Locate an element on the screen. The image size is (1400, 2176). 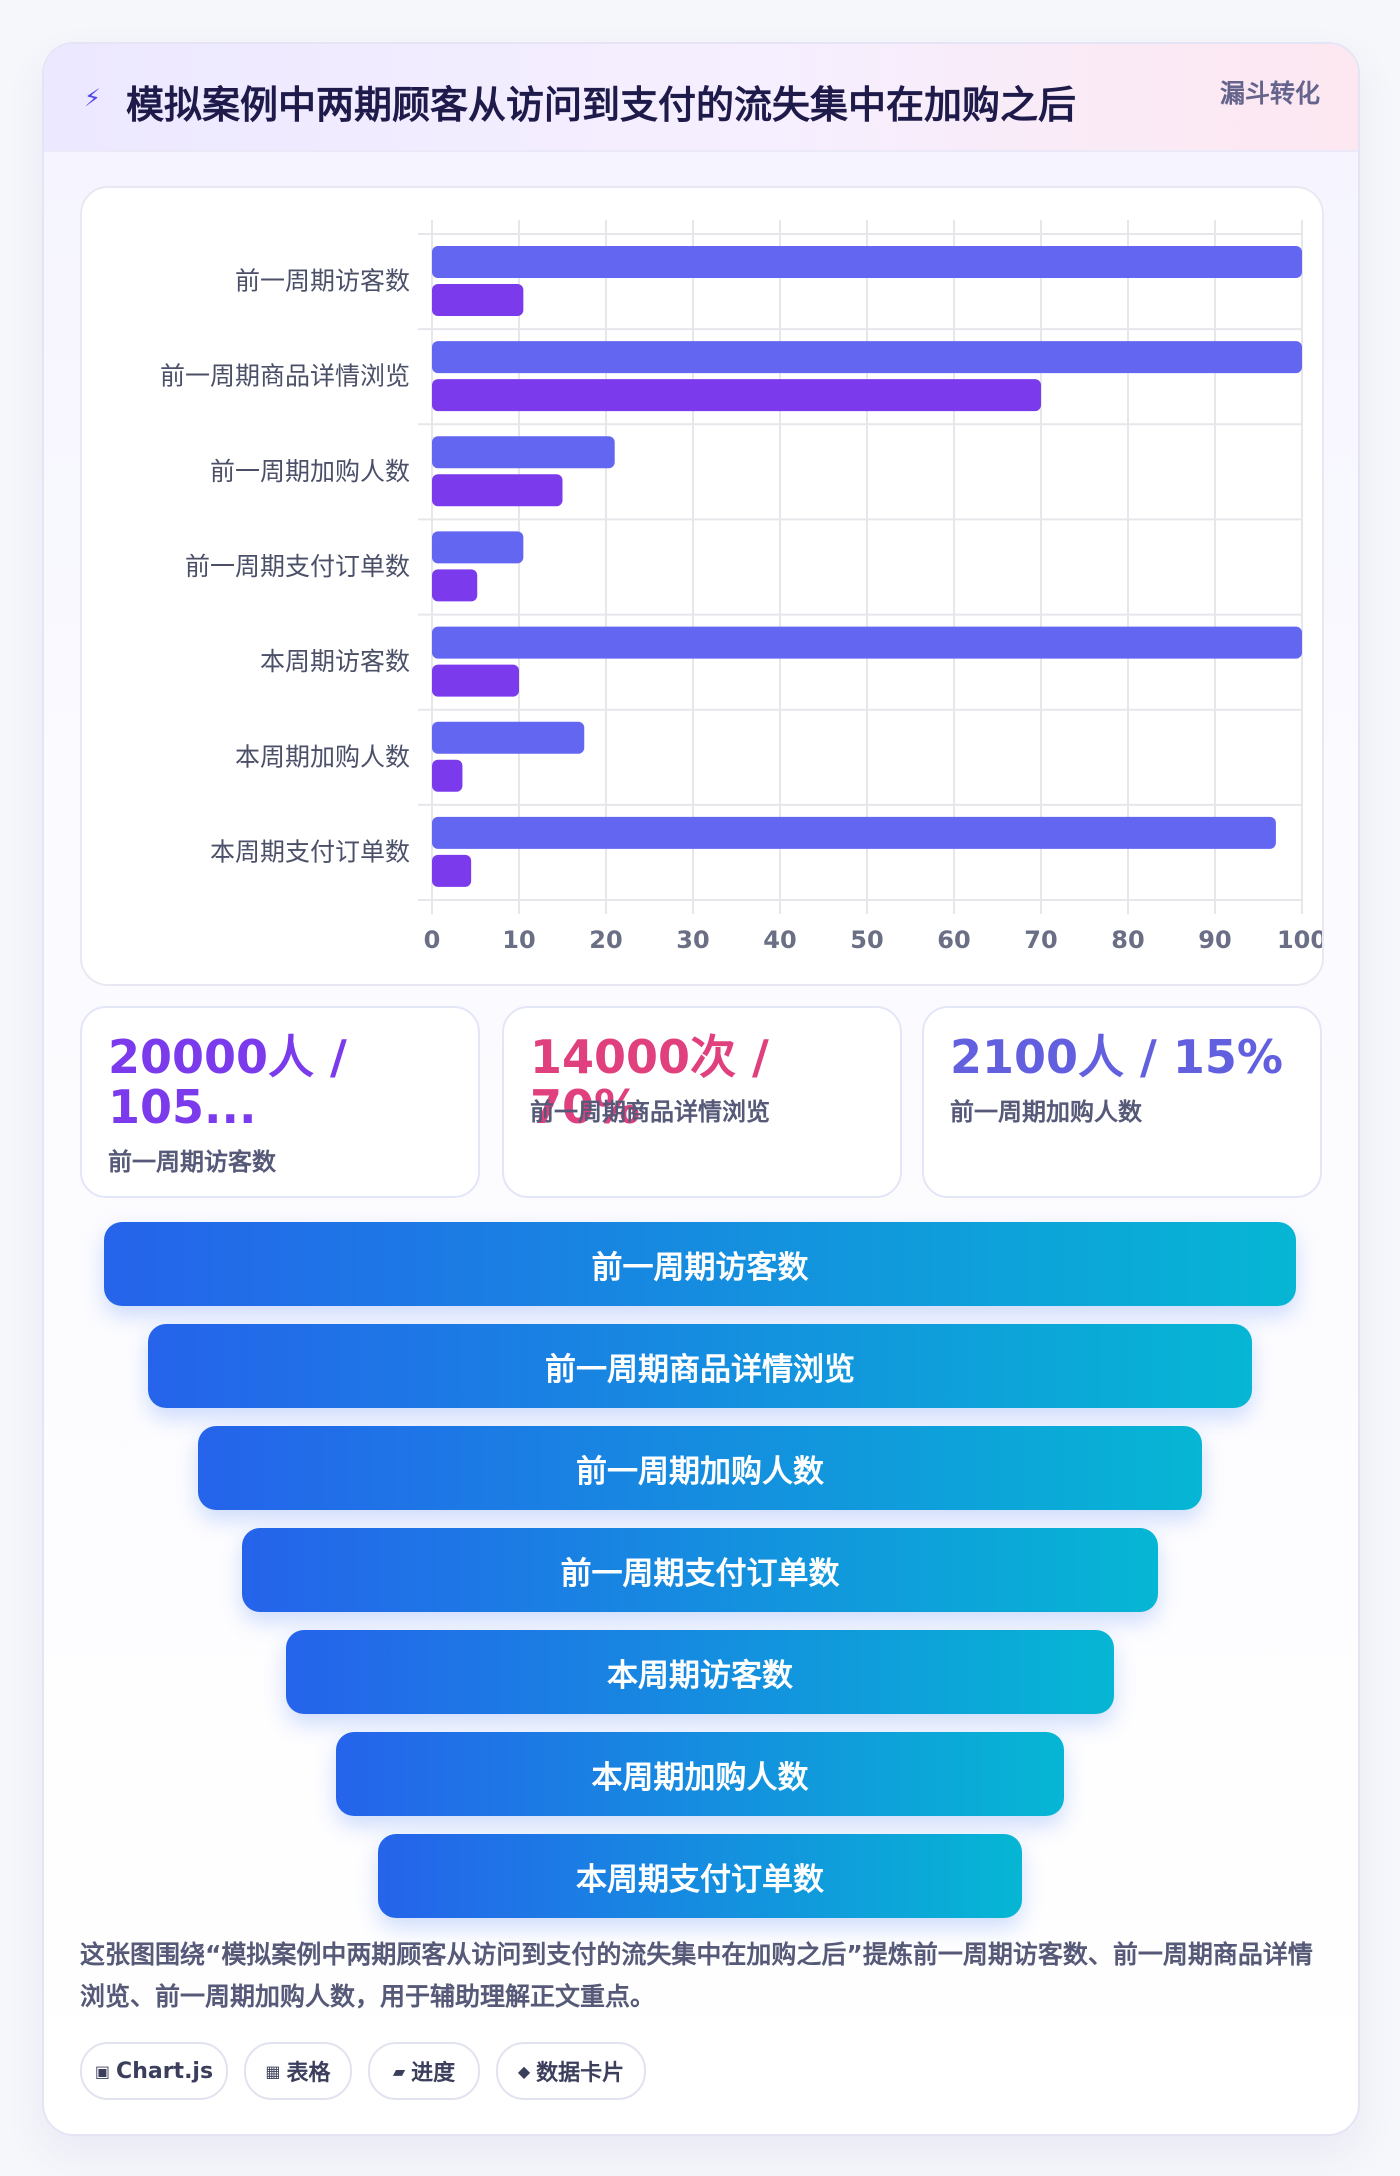
table-icon: ▦ is located at coordinates (273, 2071).